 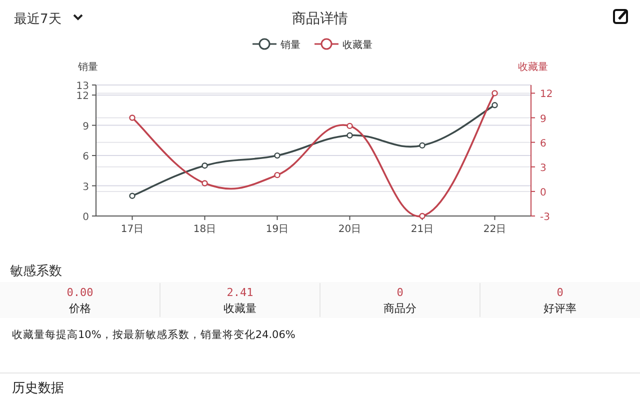 I want to click on text: 历史数据, so click(x=38, y=388).